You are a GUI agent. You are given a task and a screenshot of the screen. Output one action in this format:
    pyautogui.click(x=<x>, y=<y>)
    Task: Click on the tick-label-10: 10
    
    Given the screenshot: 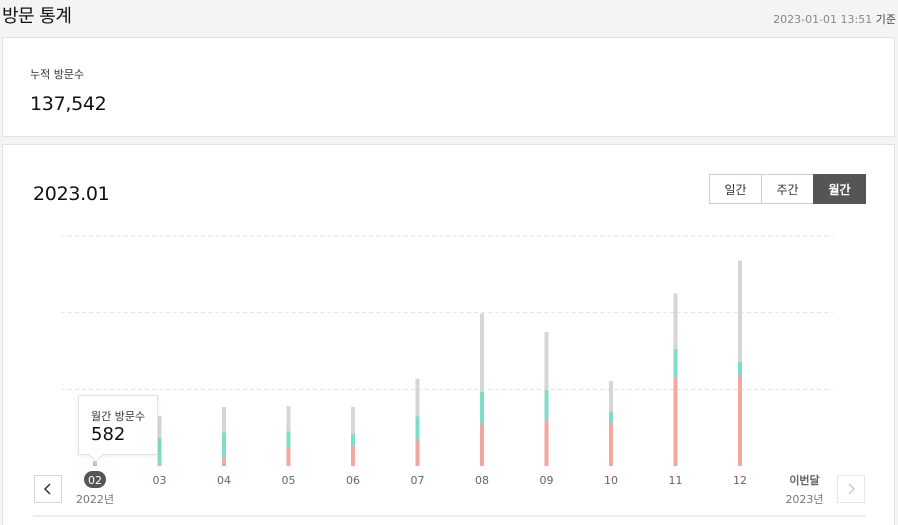 What is the action you would take?
    pyautogui.click(x=611, y=480)
    